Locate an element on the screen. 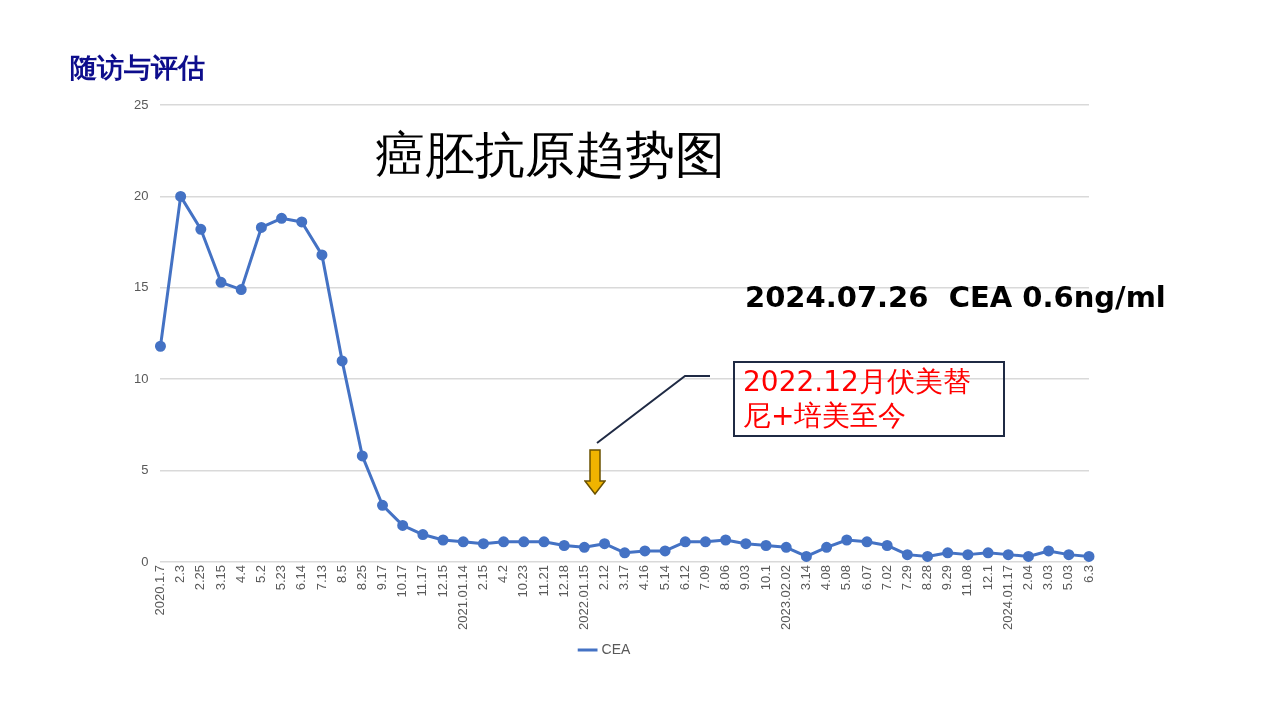 The image size is (1287, 725). x-tick-label: 3.17 is located at coordinates (624, 577).